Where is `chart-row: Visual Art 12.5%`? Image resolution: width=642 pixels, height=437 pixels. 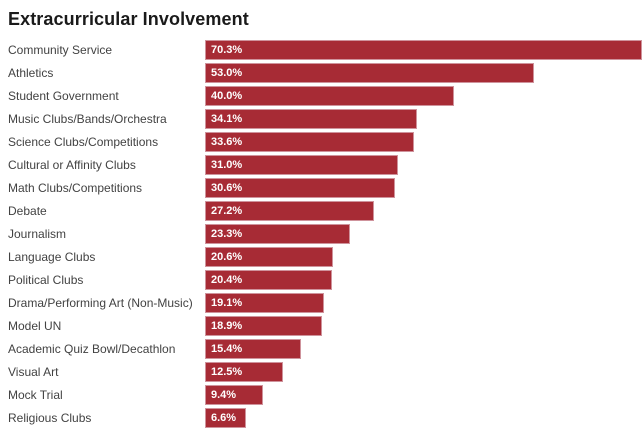
chart-row: Visual Art 12.5% is located at coordinates (321, 372).